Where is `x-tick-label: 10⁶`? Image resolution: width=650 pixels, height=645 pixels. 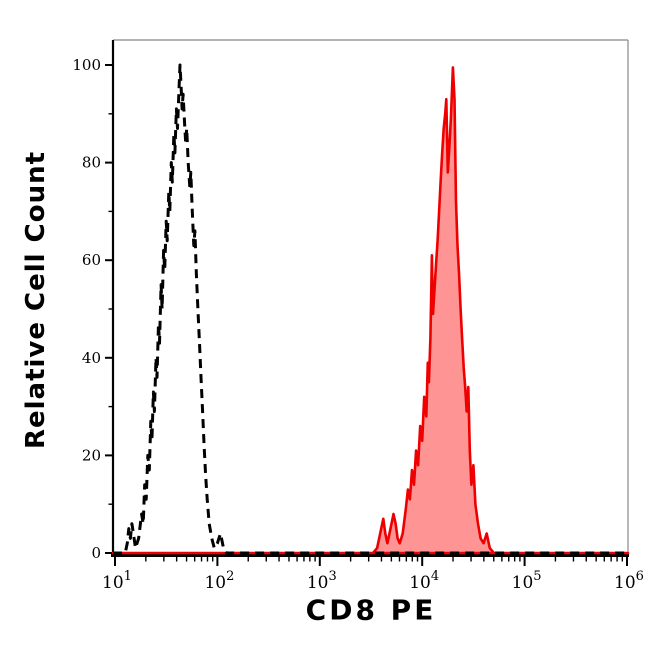 x-tick-label: 10⁶ is located at coordinates (629, 581).